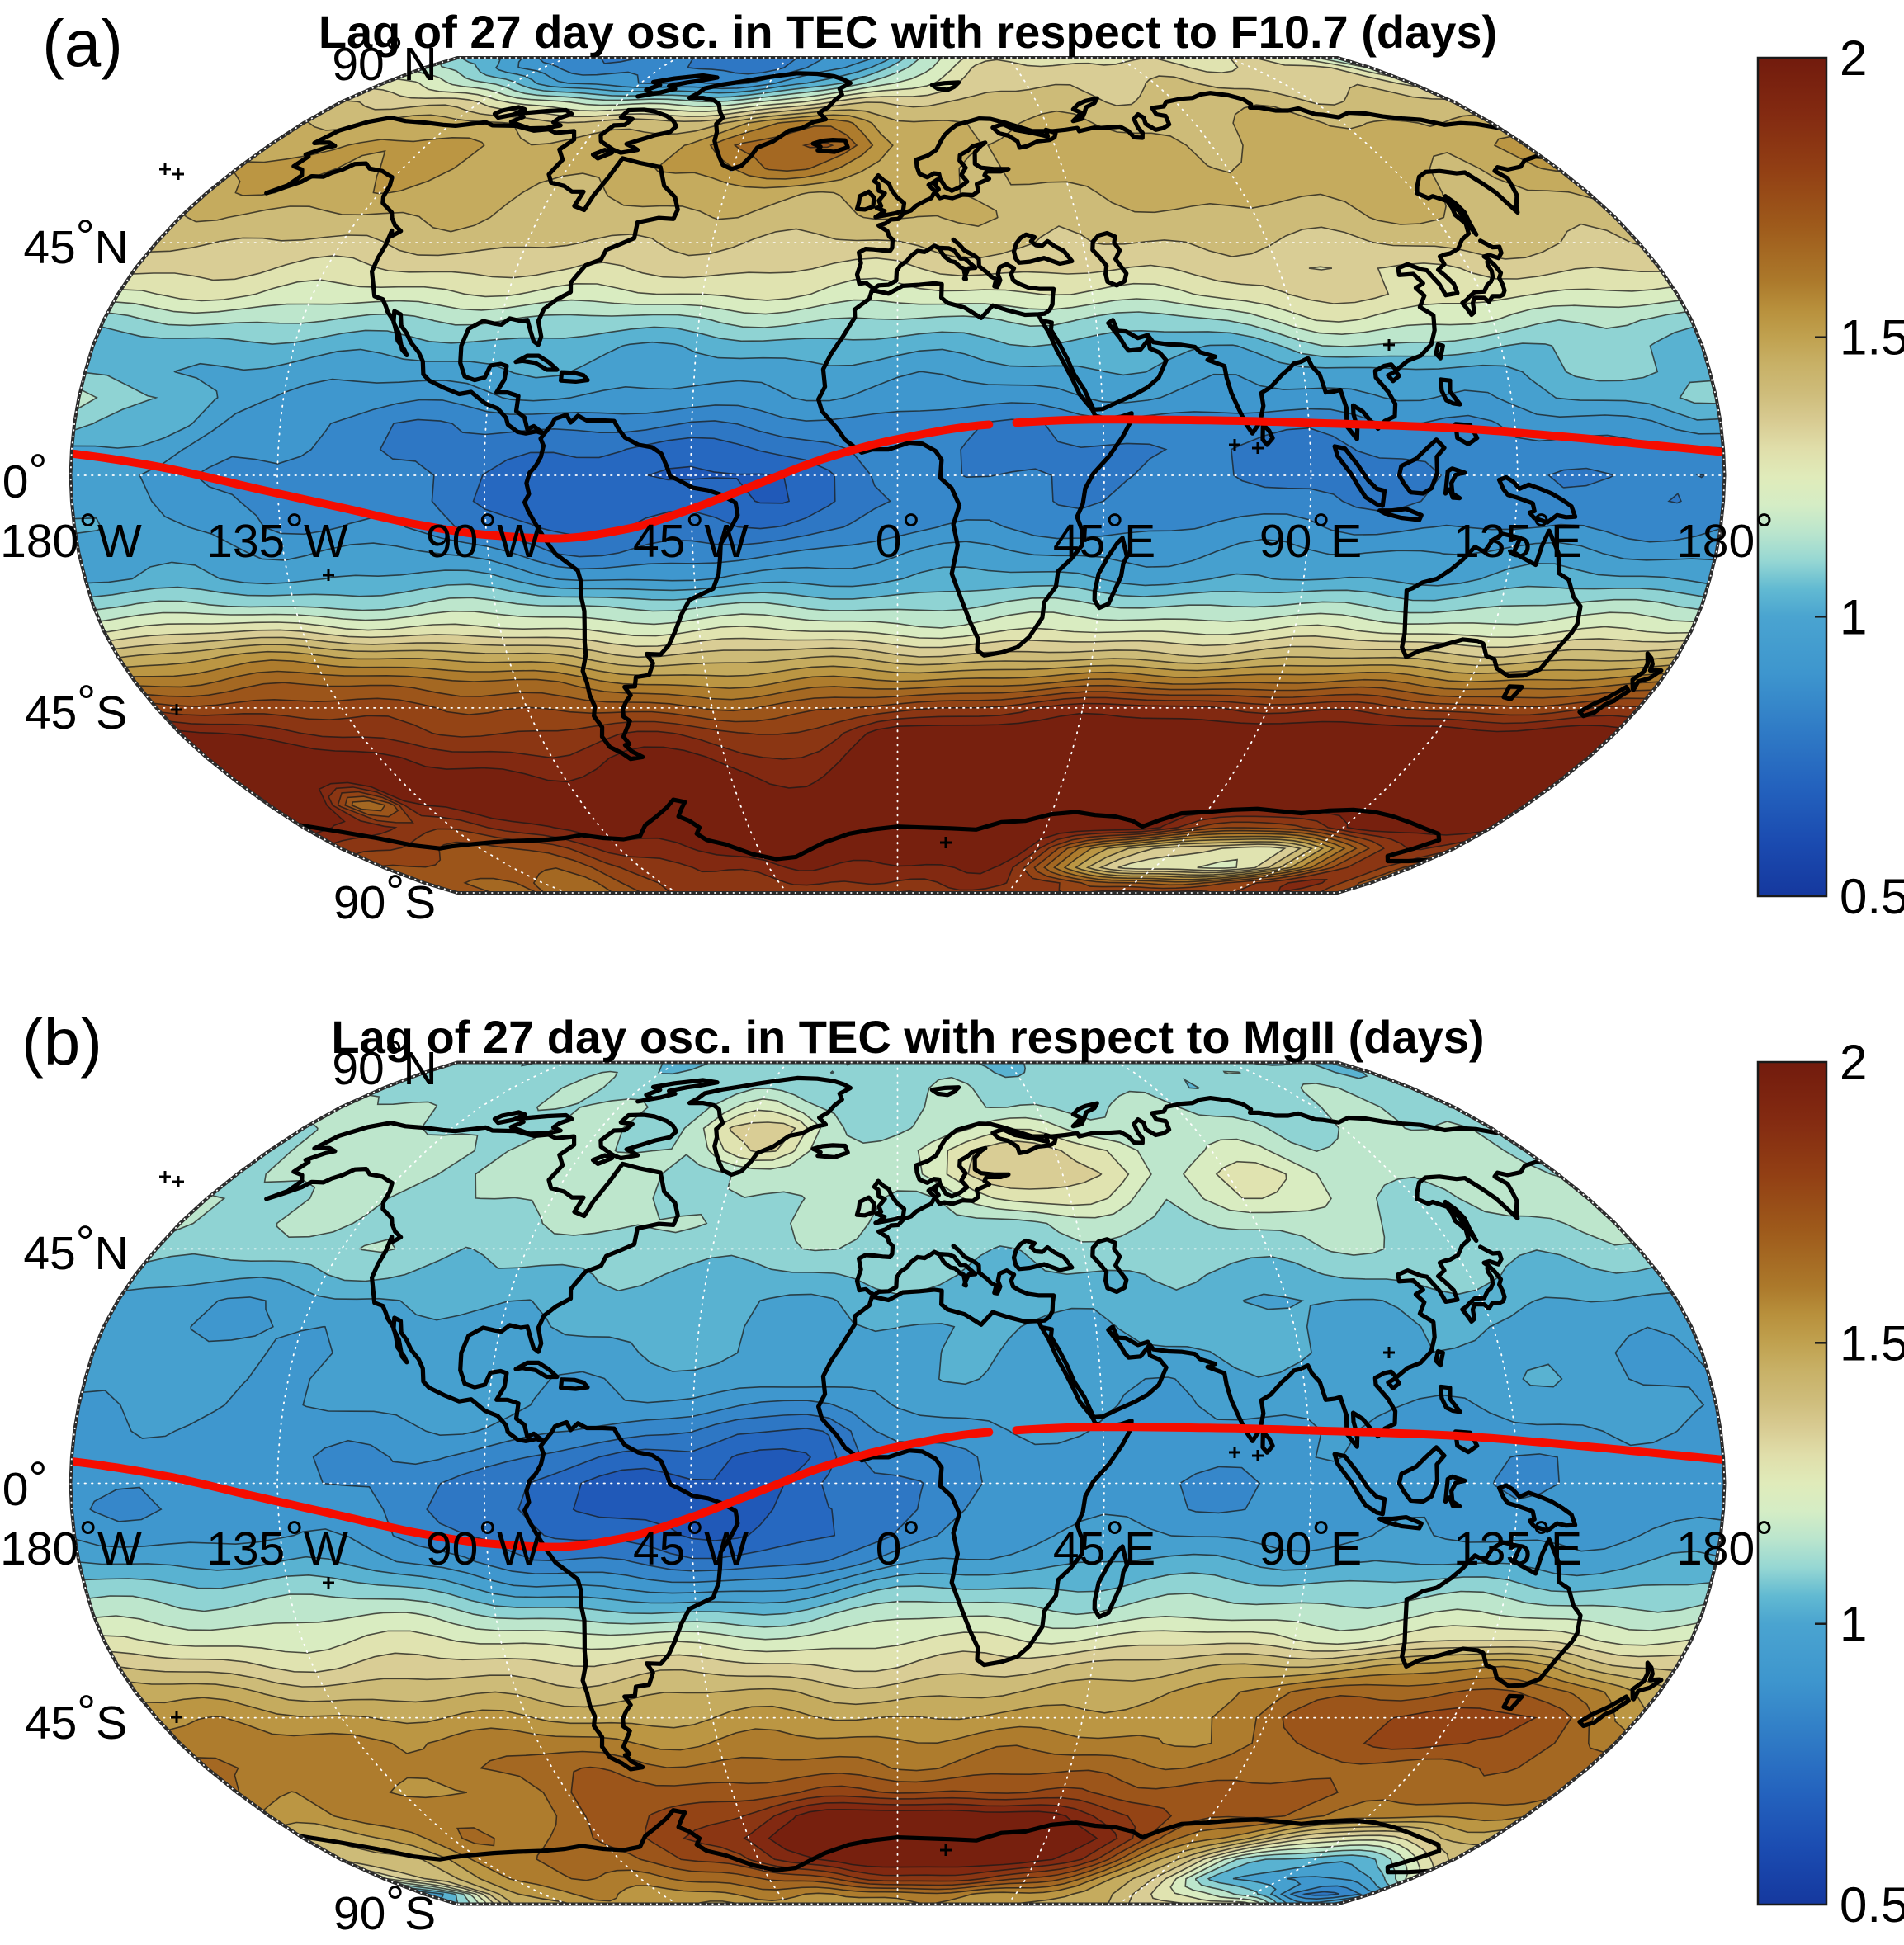 This screenshot has width=1904, height=1945. What do you see at coordinates (62, 1042) in the screenshot?
I see `svg-text: (b)` at bounding box center [62, 1042].